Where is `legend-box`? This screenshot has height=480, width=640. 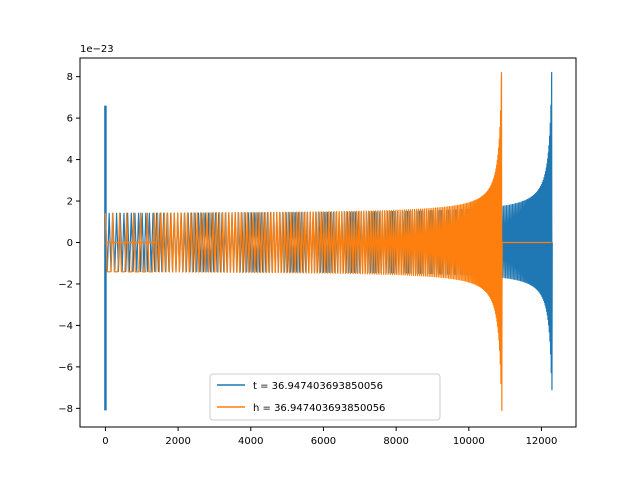
legend-box is located at coordinates (325, 397).